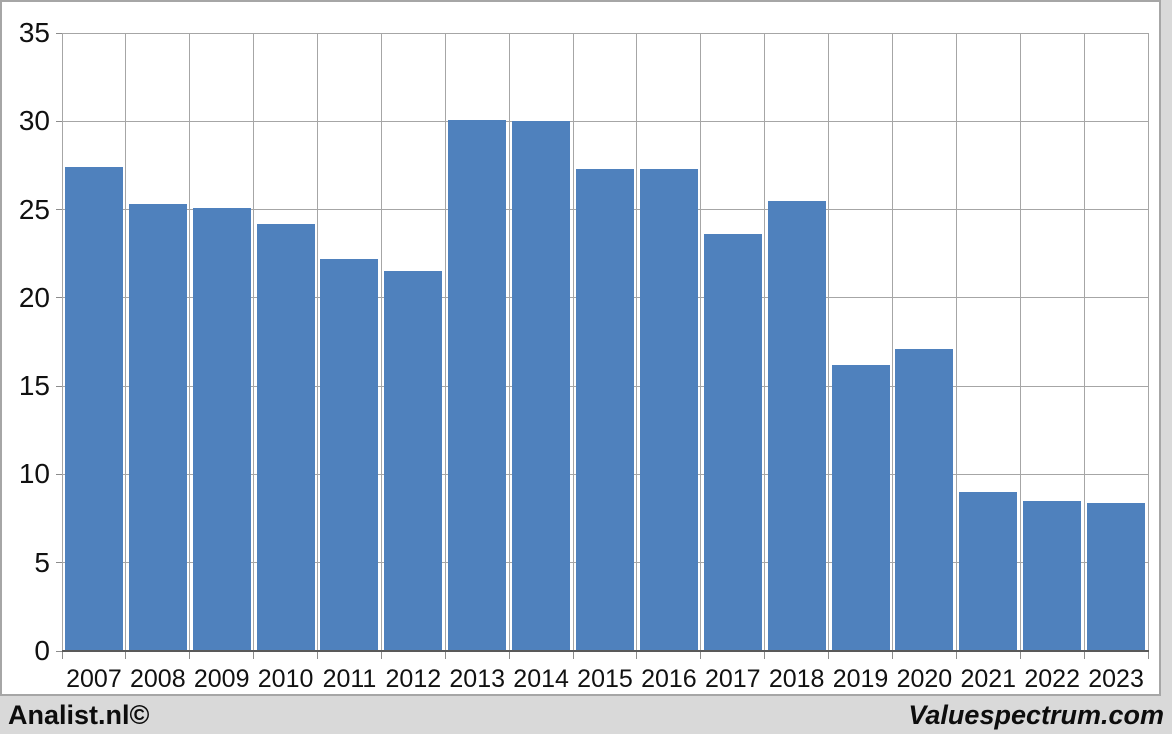 The height and width of the screenshot is (734, 1172). I want to click on bar-2010, so click(285, 437).